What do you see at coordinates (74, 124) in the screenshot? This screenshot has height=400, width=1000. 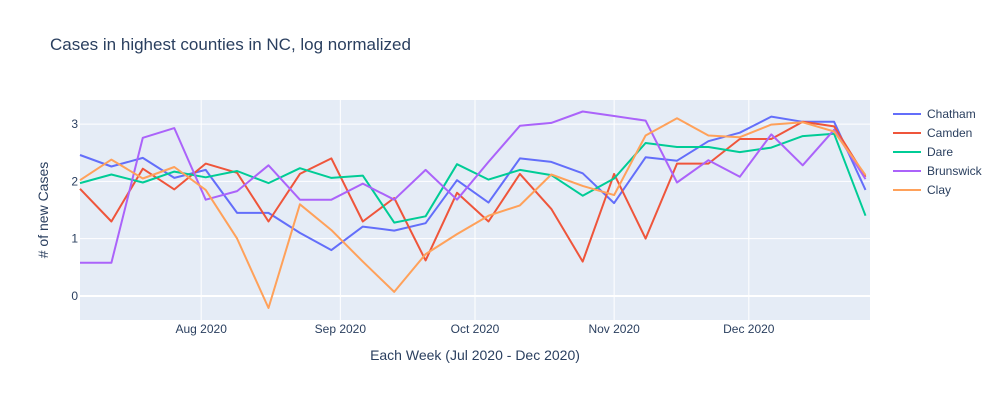 I see `y-tick-label: 3` at bounding box center [74, 124].